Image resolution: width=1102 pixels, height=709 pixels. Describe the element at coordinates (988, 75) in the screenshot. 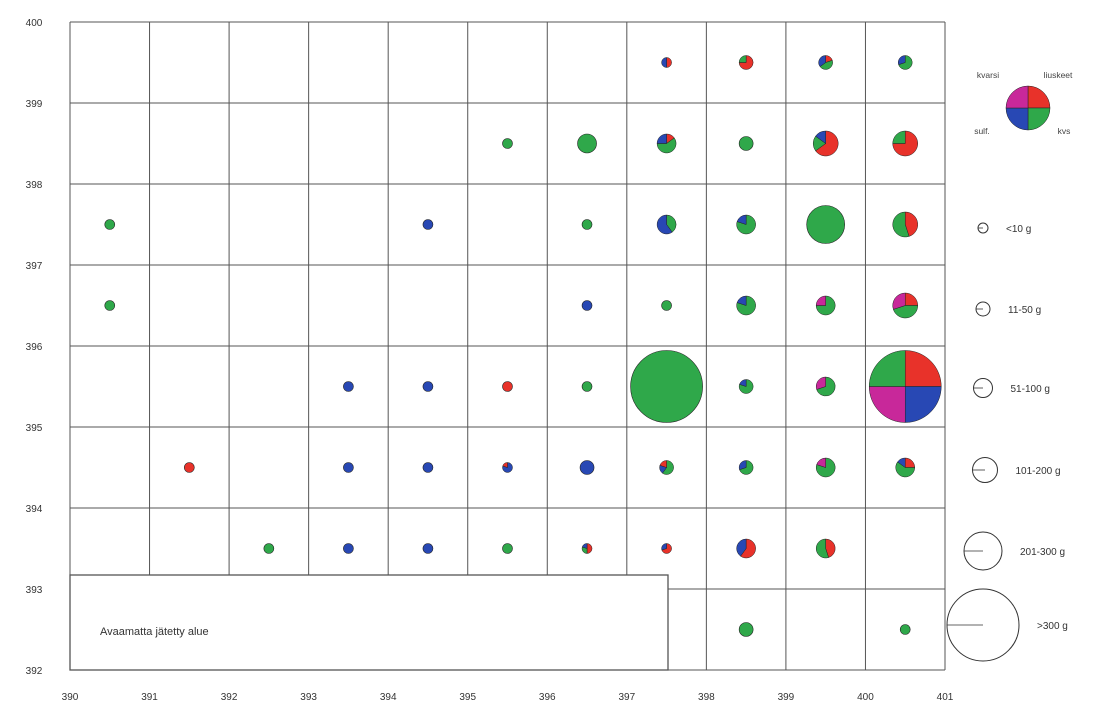

I see `key-label: kvarsi` at that location.